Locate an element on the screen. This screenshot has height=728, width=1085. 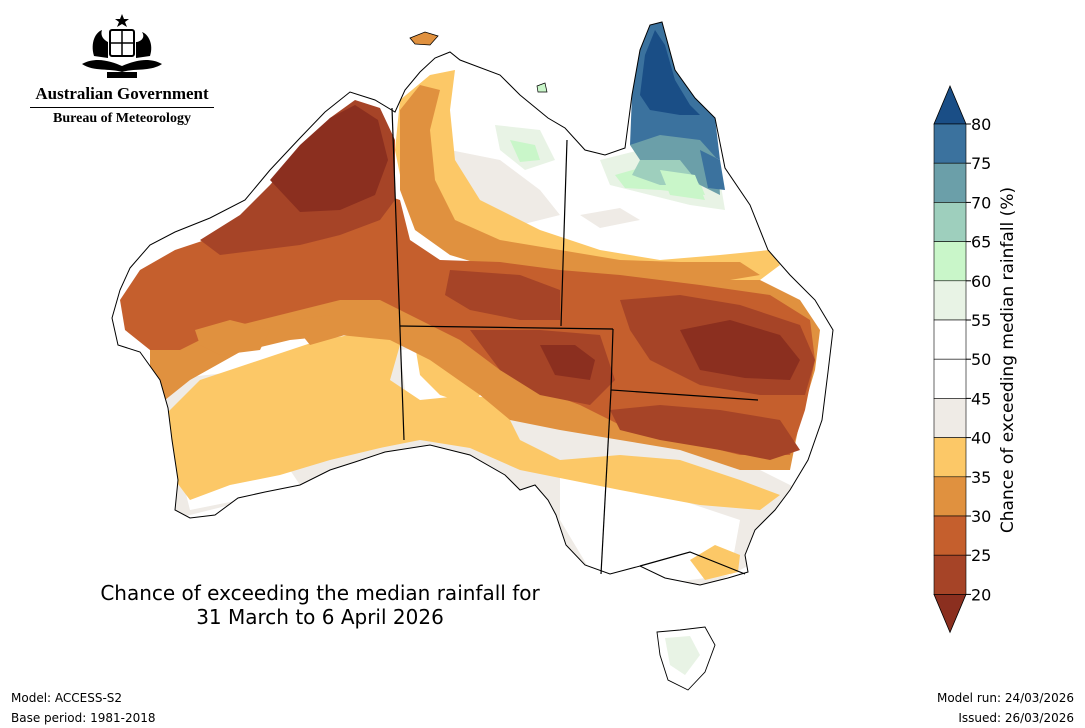
colorbar-tick-label: 45 is located at coordinates (981, 398).